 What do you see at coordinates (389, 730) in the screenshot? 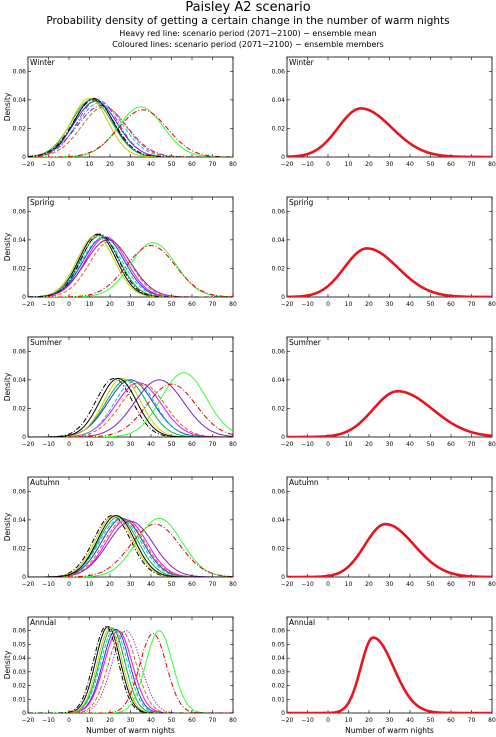
I see `x-axis-label: Number of warm nights` at bounding box center [389, 730].